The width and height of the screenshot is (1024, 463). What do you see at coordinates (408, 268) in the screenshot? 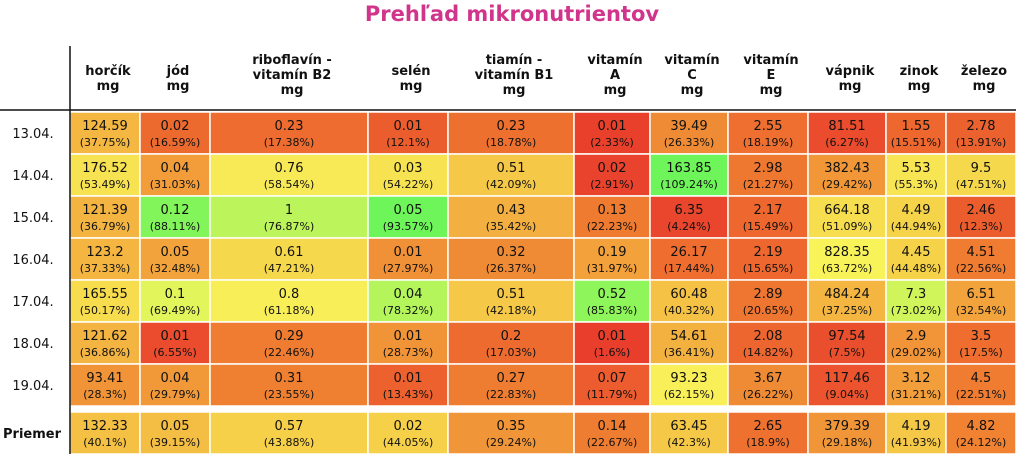
I see `cell-percent: (27.97%)` at bounding box center [408, 268].